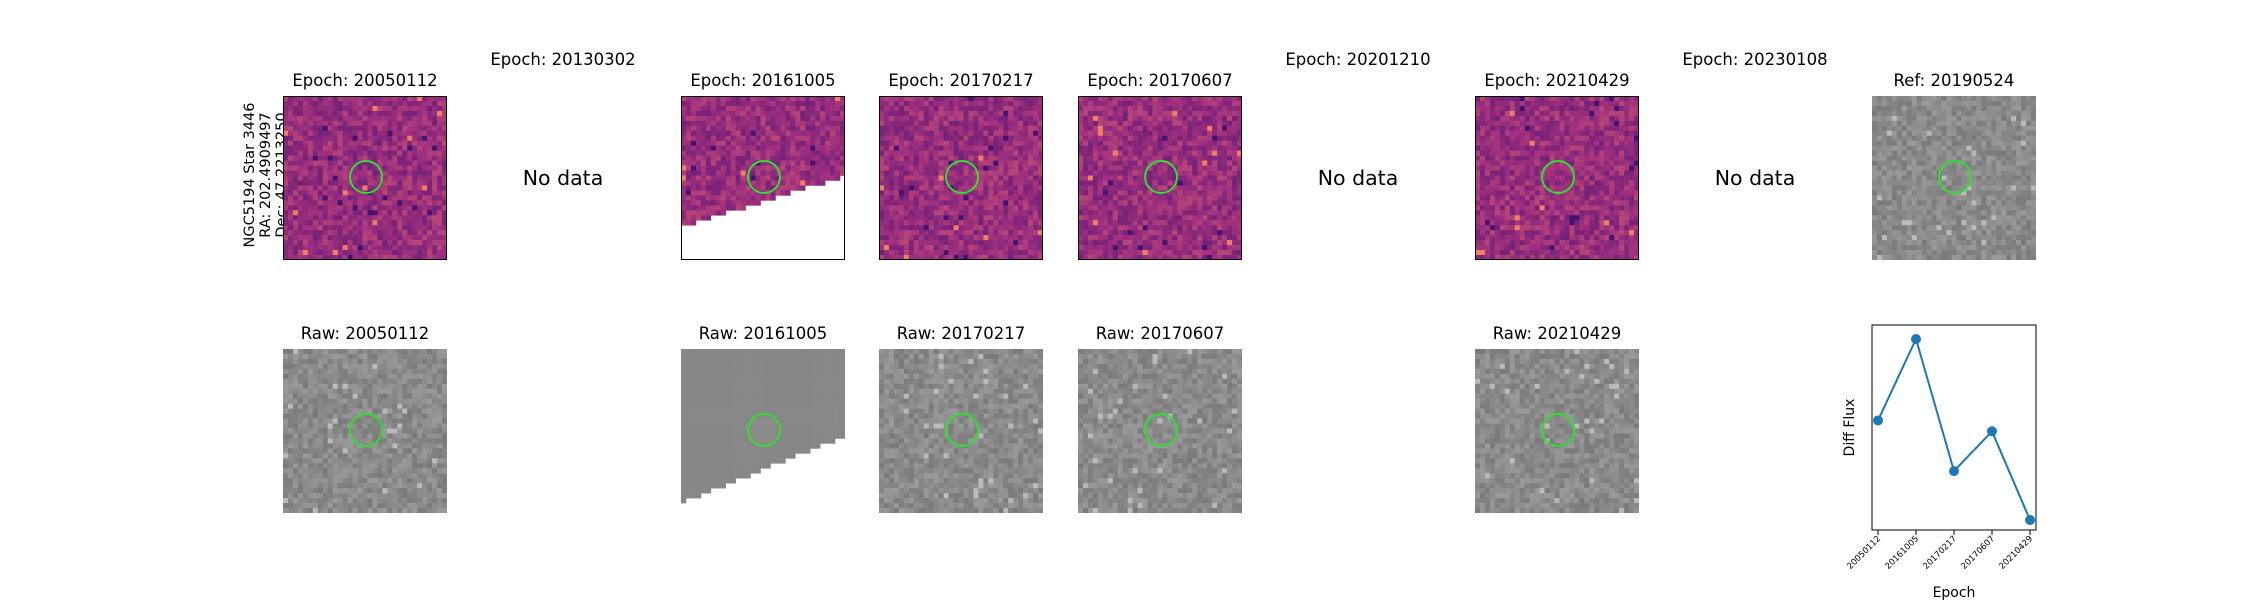  Describe the element at coordinates (266, 175) in the screenshot. I see `star-ra: RA: 202.4909497` at that location.